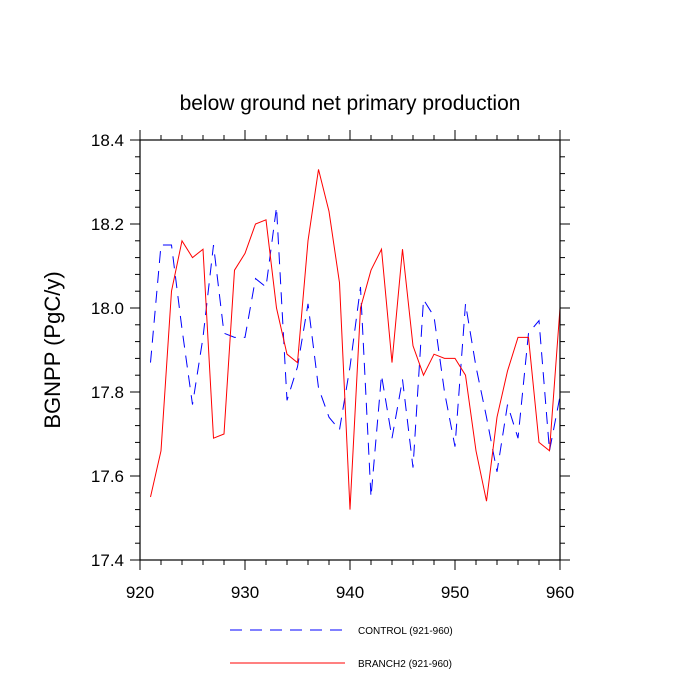 The image size is (700, 700). I want to click on y-tick-label: 17.4, so click(107, 560).